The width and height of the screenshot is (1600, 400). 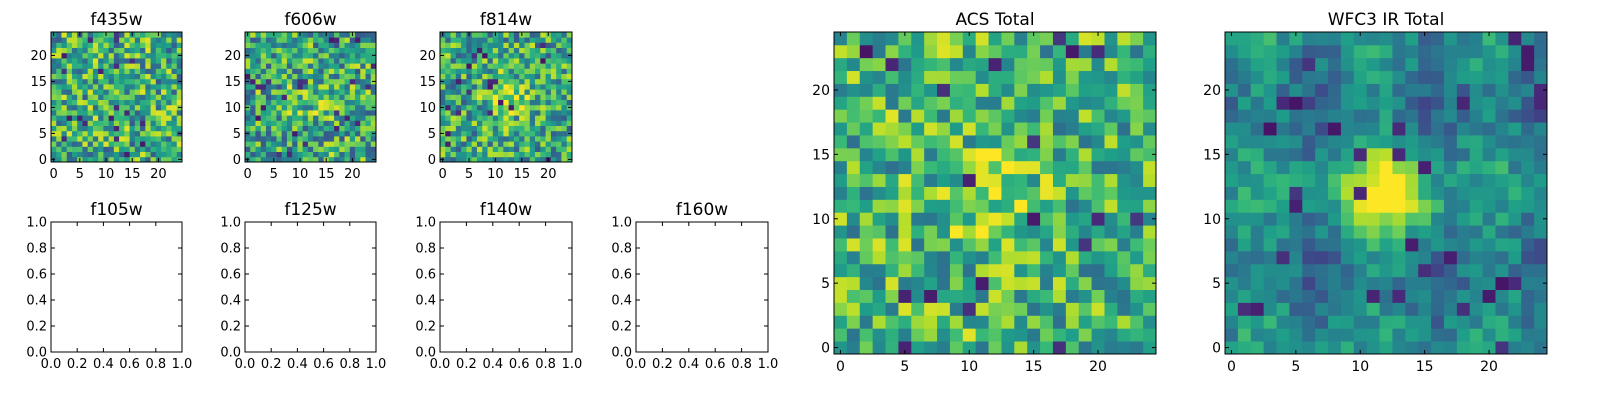 I want to click on x-tick-label: 15, so click(x=1034, y=367).